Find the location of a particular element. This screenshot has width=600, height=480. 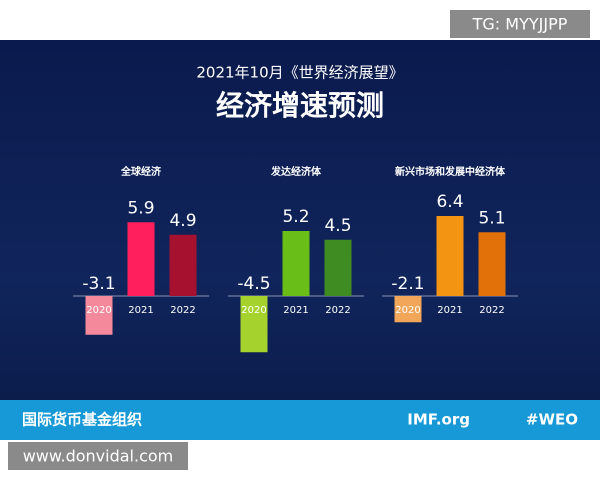

value-label: 6.4 is located at coordinates (449, 202).